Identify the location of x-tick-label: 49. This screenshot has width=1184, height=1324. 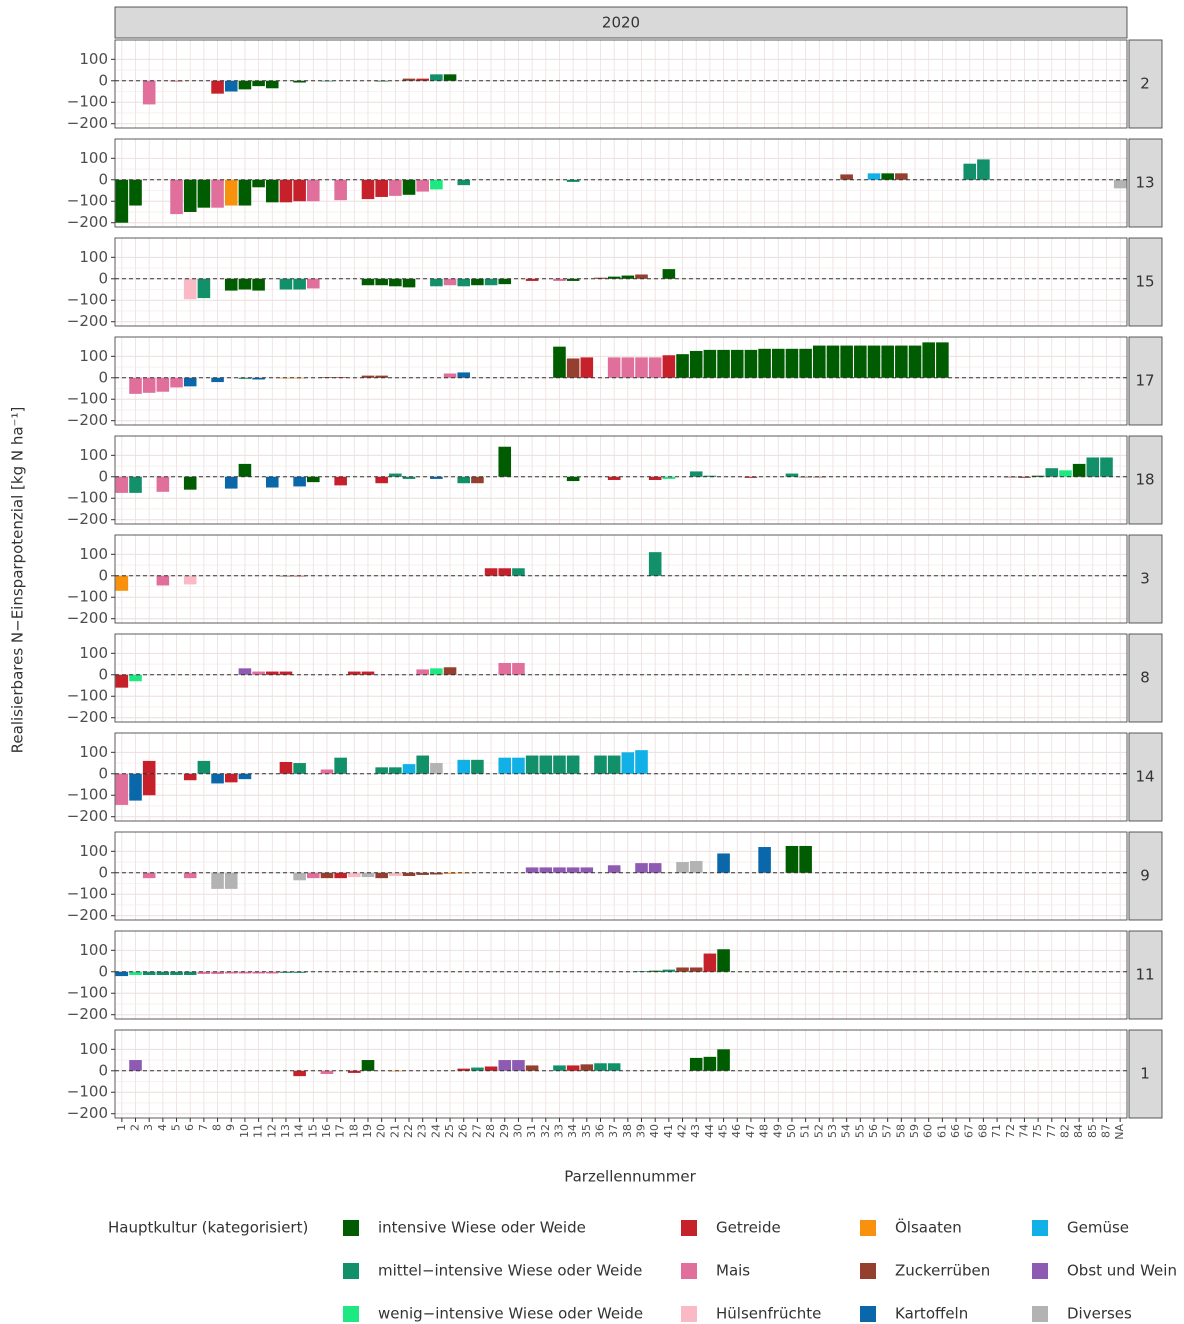
(777, 1131).